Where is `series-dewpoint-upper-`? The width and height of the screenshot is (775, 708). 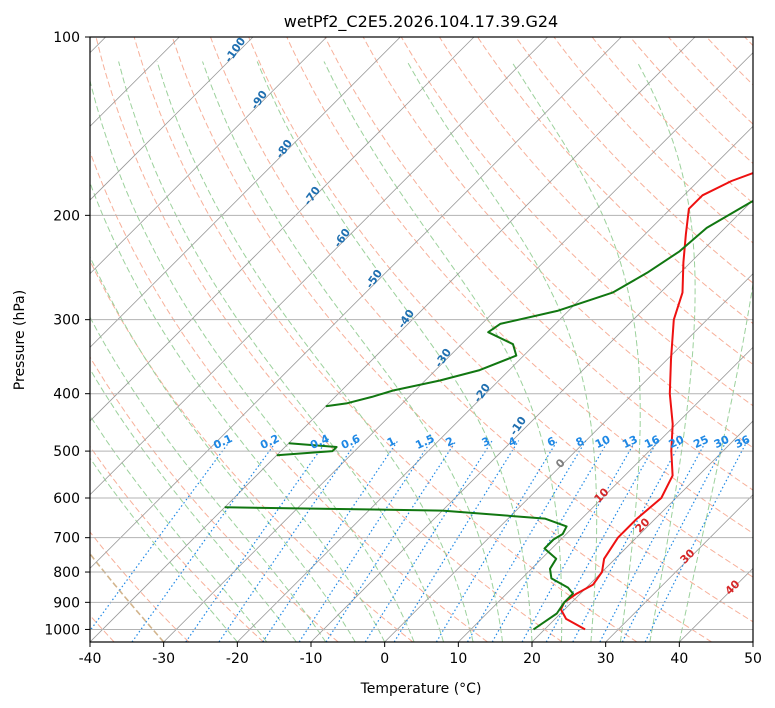
series-dewpoint-upper- is located at coordinates (307, 449).